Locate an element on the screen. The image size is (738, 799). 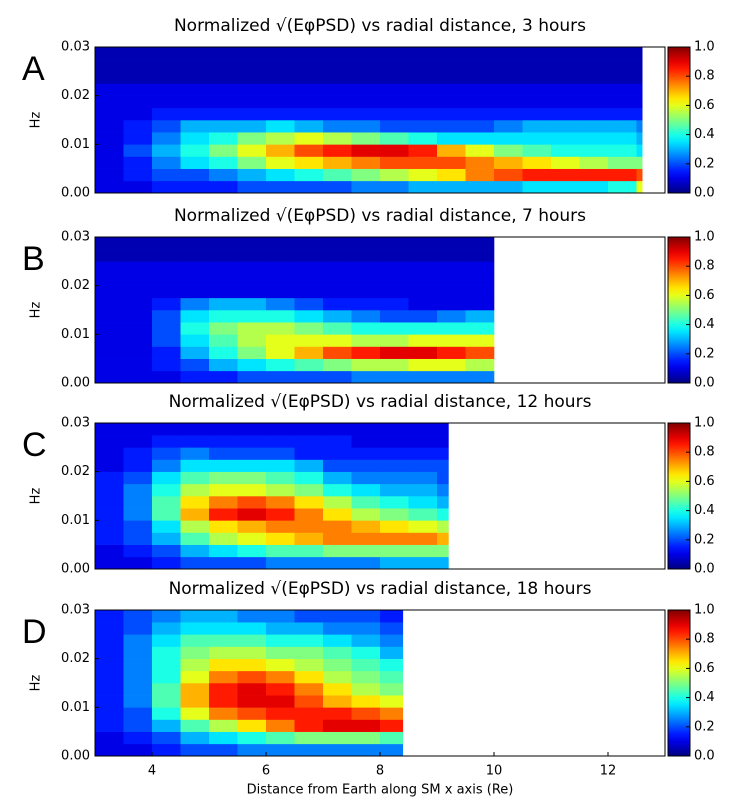
y-tick-label: 0.01 is located at coordinates (75, 707).